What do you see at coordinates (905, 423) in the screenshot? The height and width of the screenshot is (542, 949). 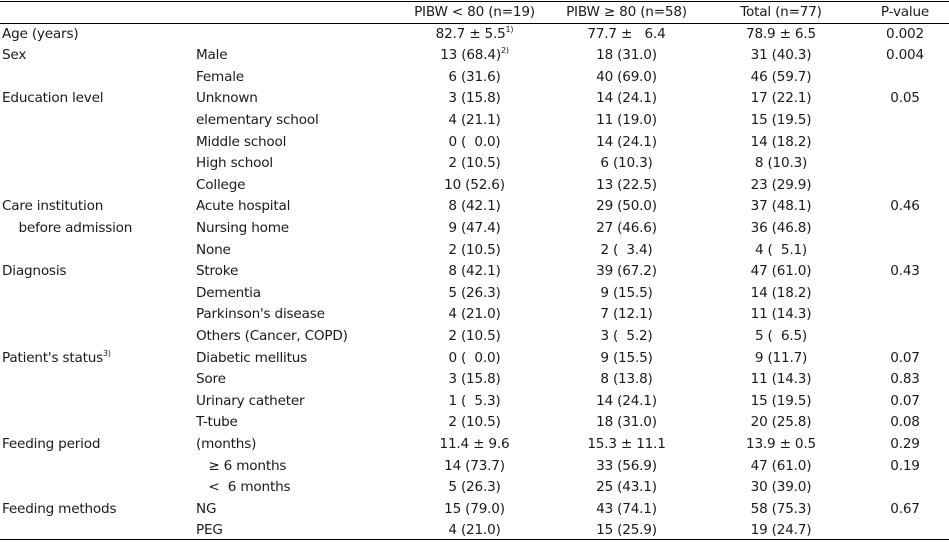 I see `cell-p-value: 0.08` at bounding box center [905, 423].